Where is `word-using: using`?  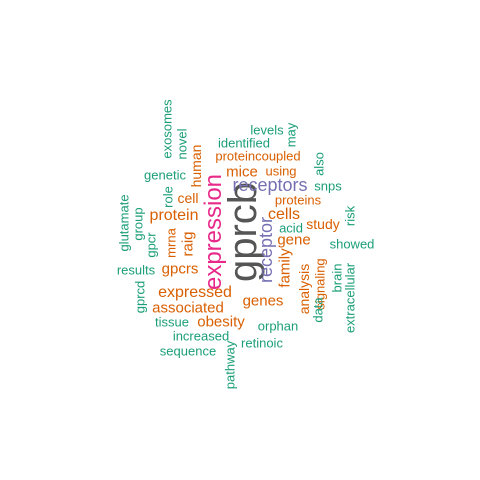
word-using: using is located at coordinates (281, 171).